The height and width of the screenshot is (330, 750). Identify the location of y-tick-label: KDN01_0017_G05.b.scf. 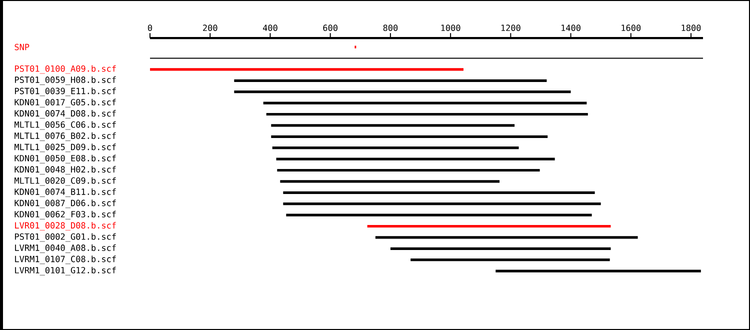
(65, 103).